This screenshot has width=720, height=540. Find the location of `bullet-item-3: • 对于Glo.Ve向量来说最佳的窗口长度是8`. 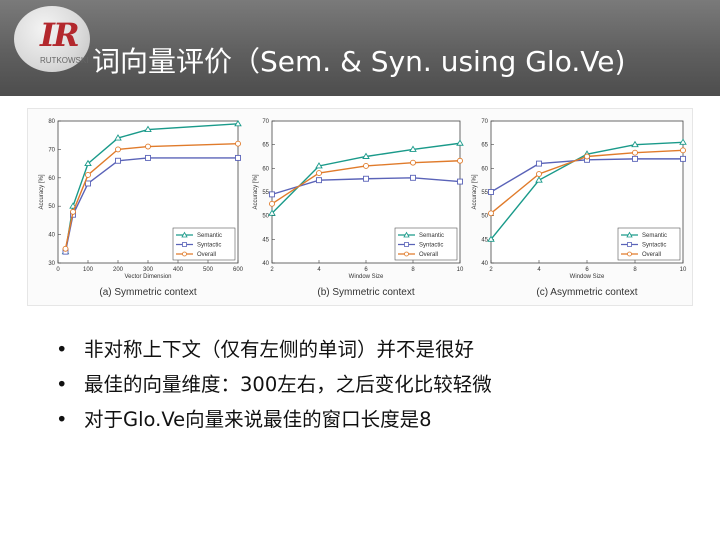

bullet-item-3: • 对于Glo.Ve向量来说最佳的窗口长度是8 is located at coordinates (376, 419).